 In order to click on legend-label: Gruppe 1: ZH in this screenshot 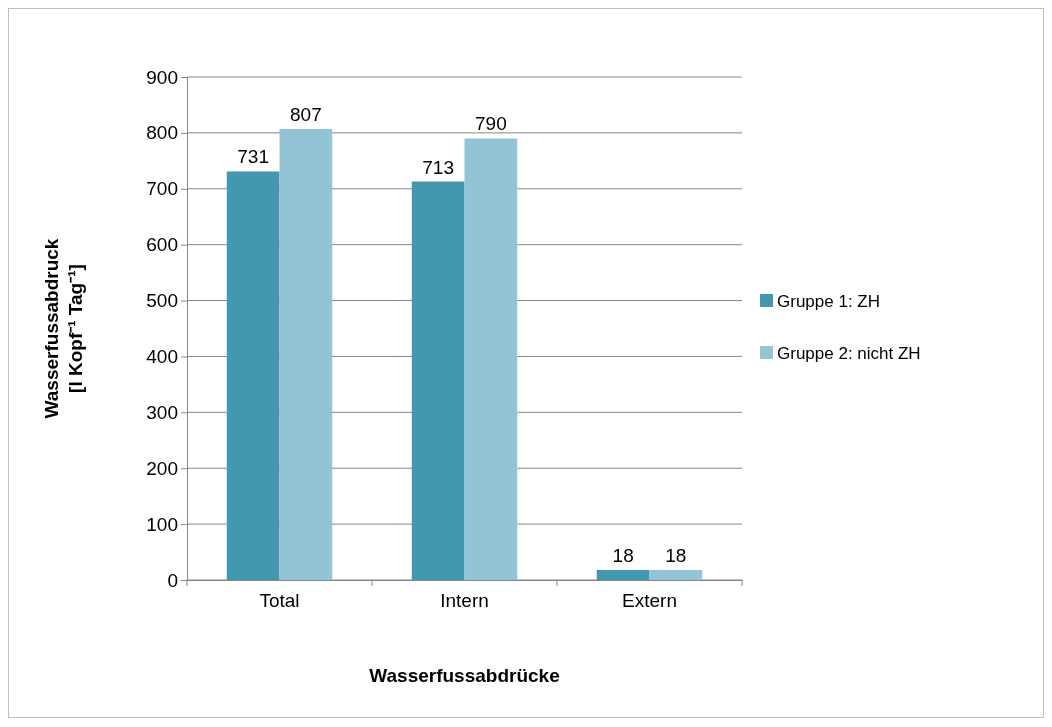, I will do `click(828, 301)`.